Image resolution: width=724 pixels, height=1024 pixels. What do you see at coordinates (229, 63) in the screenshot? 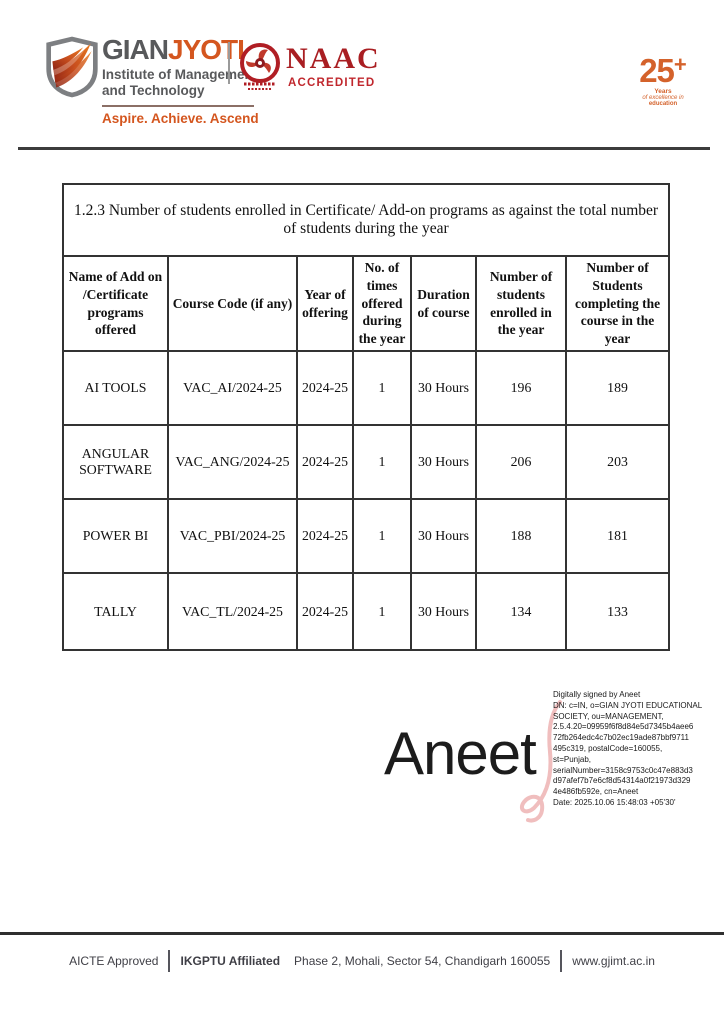
I see `header-vertical-divider` at bounding box center [229, 63].